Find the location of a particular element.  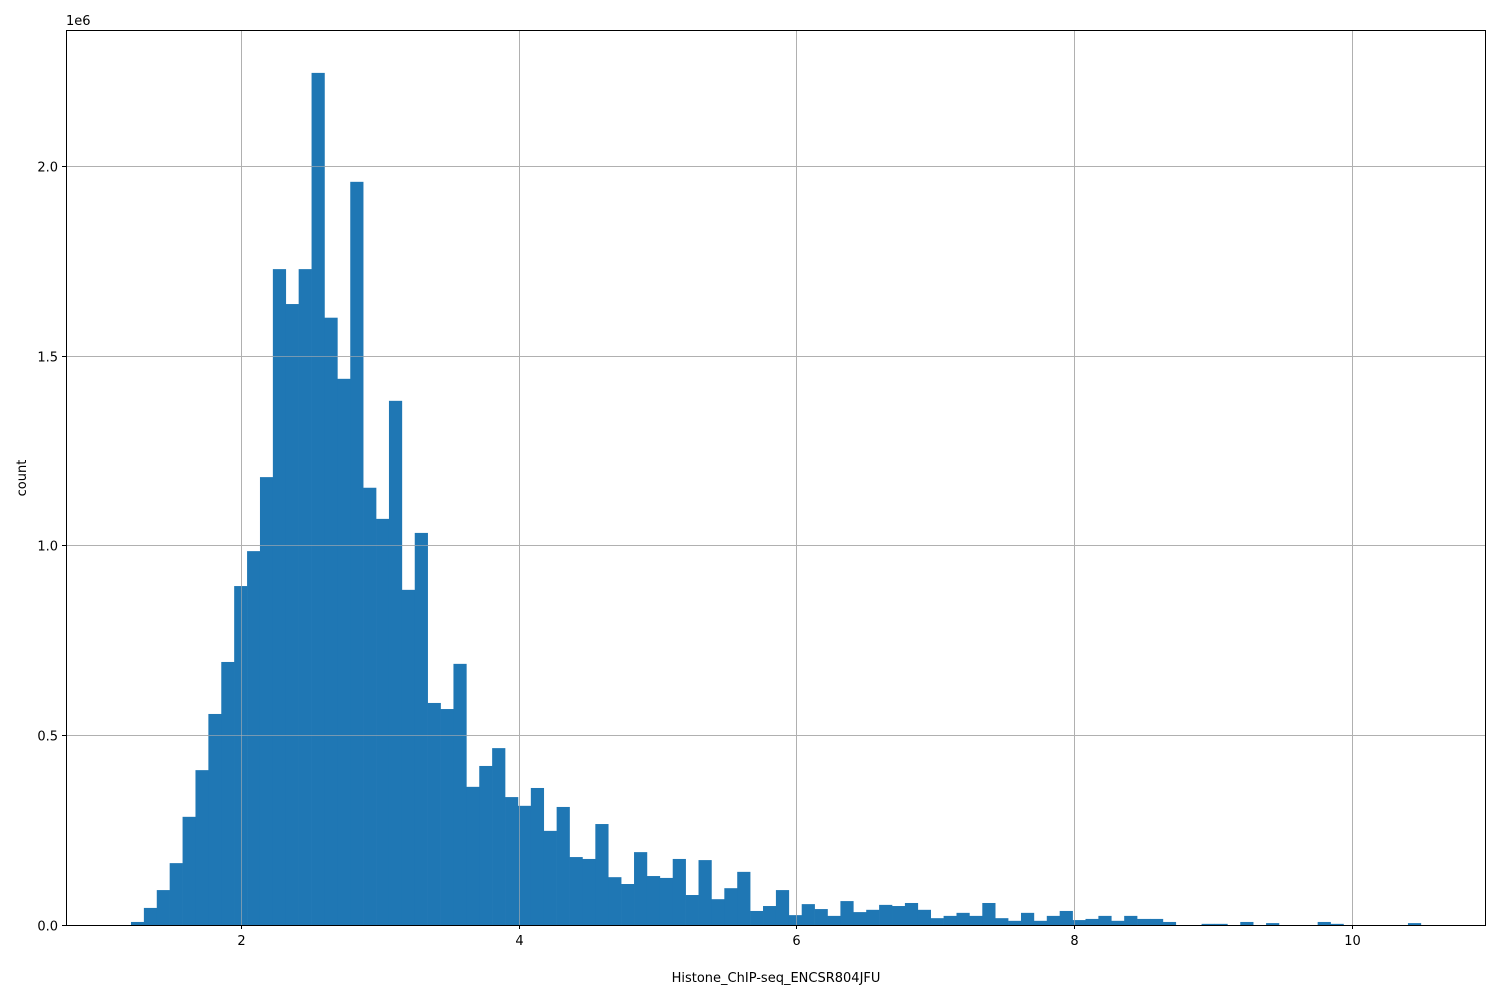

x-axis-ticks: 2 4 6 8 10 is located at coordinates (799, 937).